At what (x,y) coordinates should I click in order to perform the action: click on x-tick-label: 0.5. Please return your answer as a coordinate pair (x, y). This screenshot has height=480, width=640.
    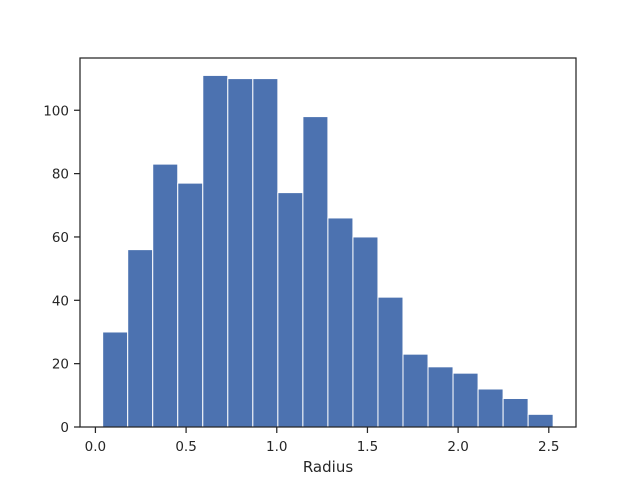
    Looking at the image, I should click on (185, 447).